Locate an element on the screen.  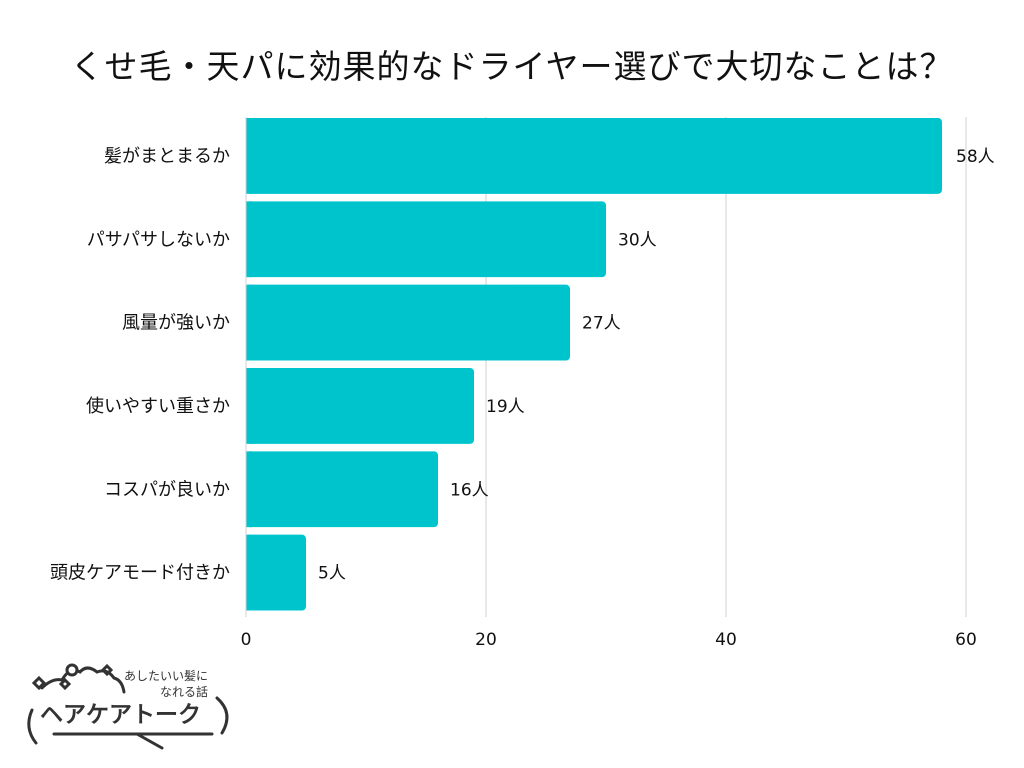
logo-name: ヘアケアトーク is located at coordinates (120, 715).